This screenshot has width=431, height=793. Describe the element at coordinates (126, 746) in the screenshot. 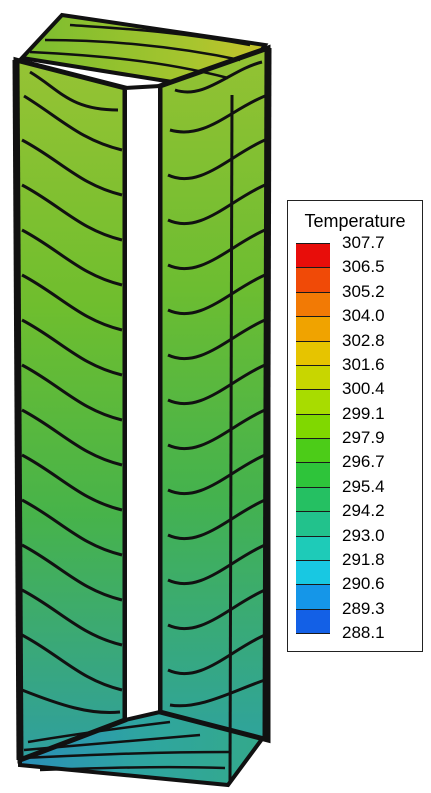

I see `contours-bottom` at that location.